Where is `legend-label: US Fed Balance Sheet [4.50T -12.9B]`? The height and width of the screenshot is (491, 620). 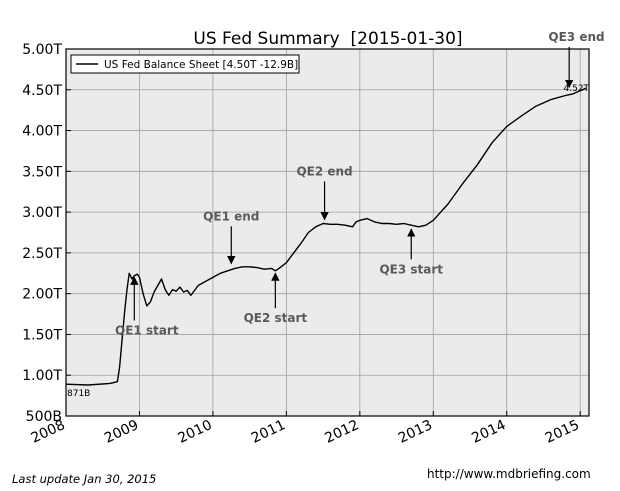
legend-label: US Fed Balance Sheet [4.50T -12.9B] is located at coordinates (201, 65).